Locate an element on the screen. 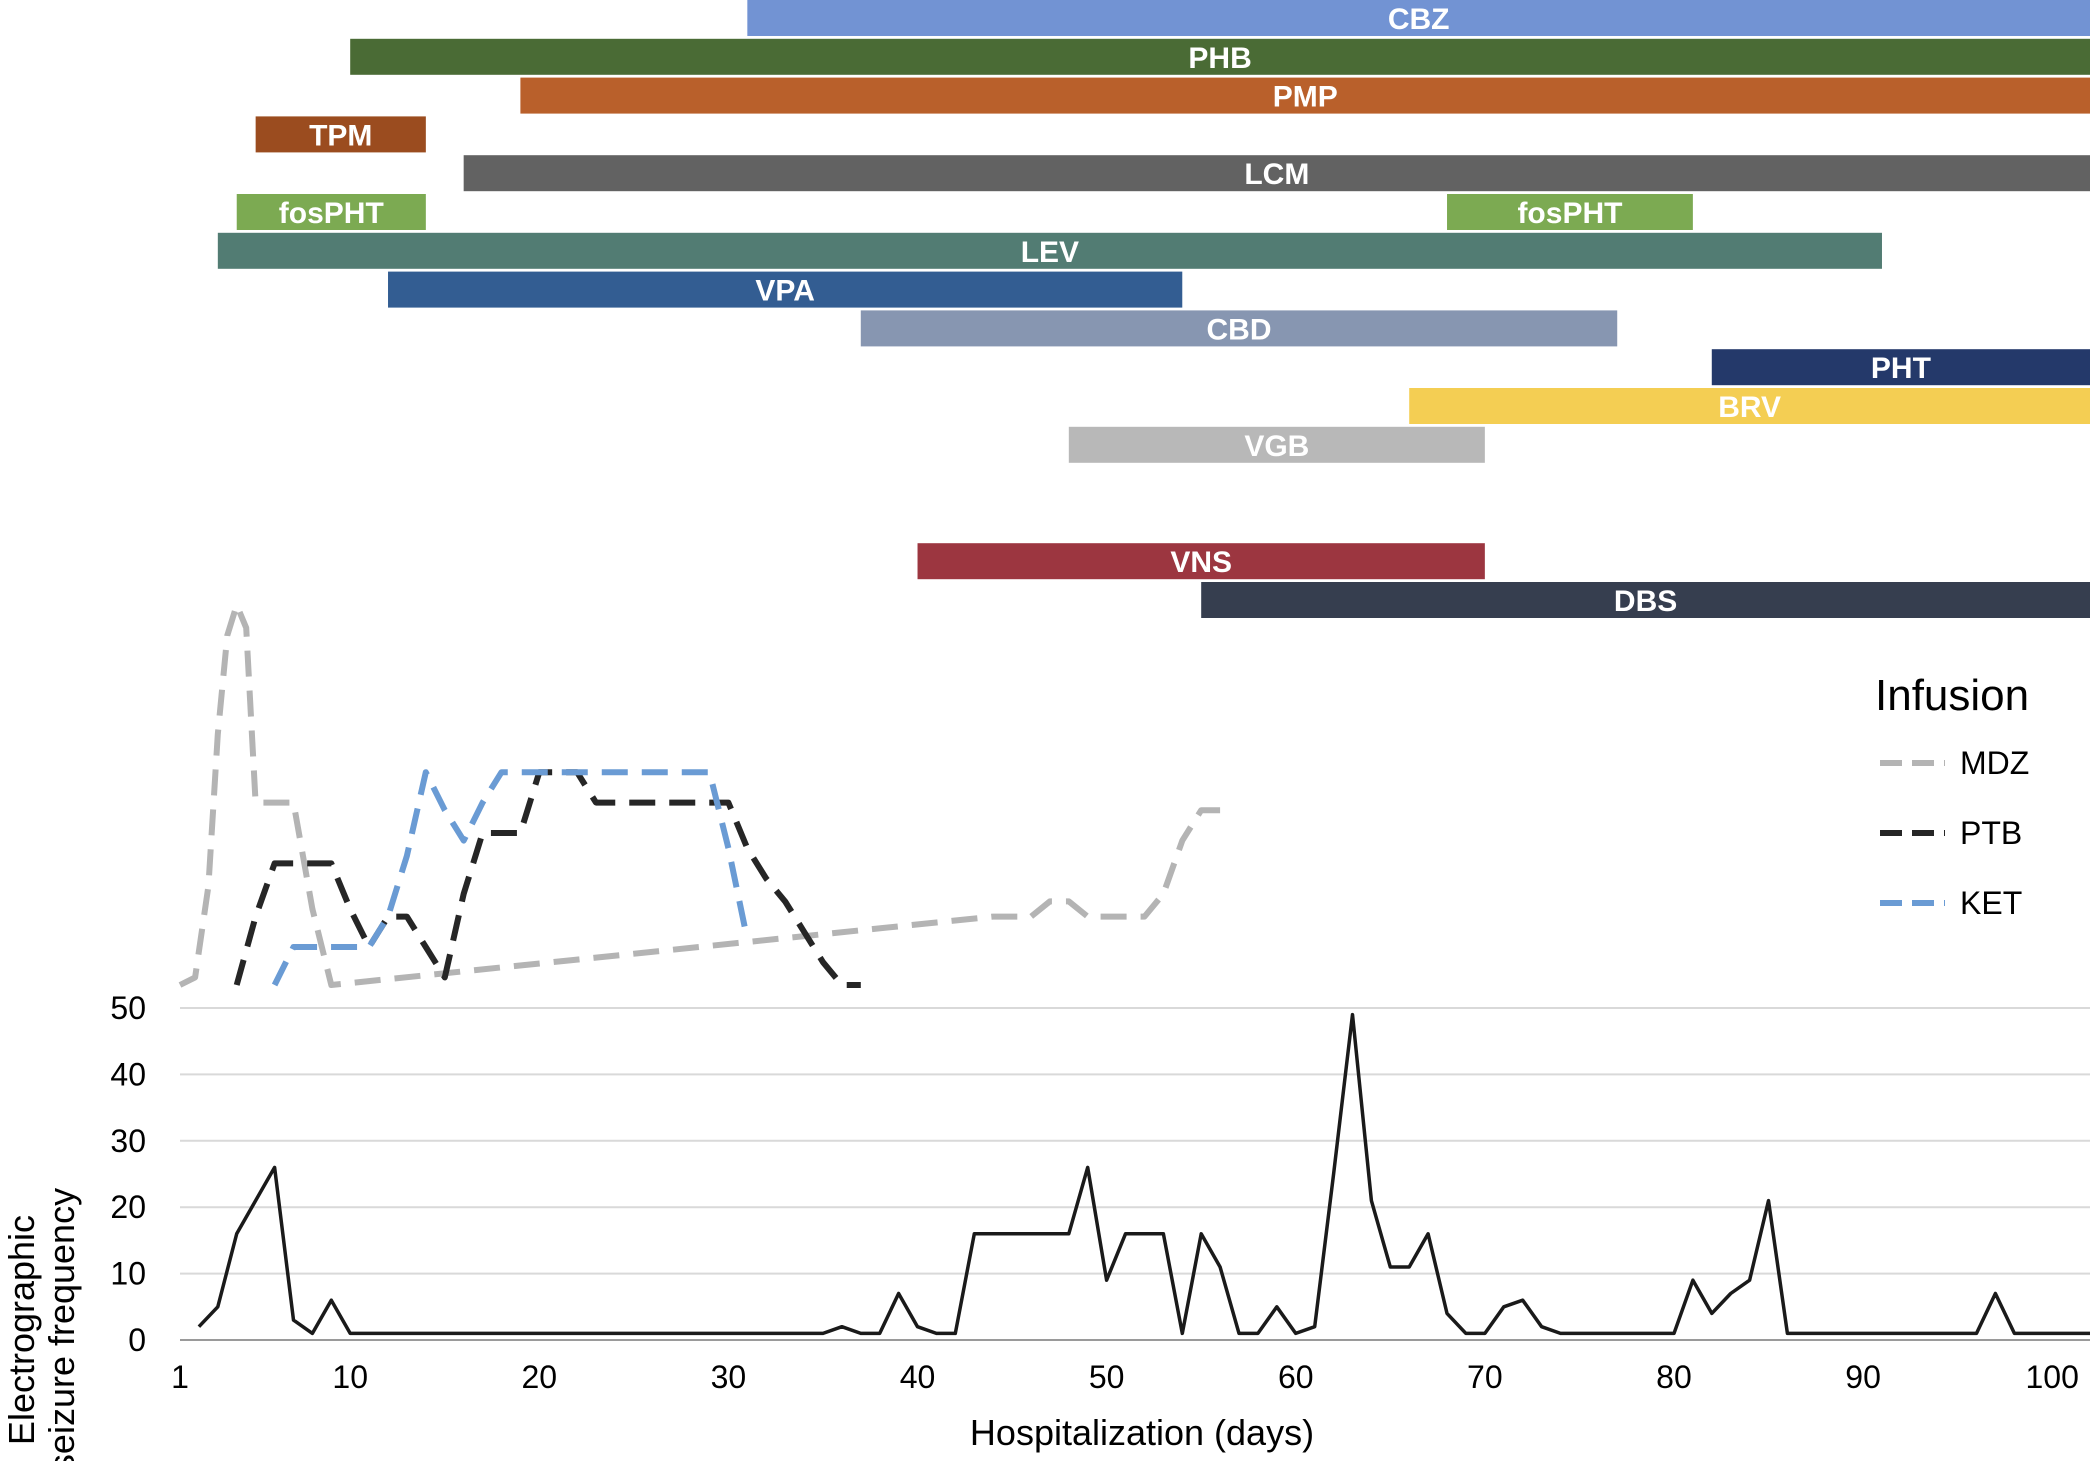 The width and height of the screenshot is (2094, 1461). x-tick-label-50: 50 is located at coordinates (1107, 1377).